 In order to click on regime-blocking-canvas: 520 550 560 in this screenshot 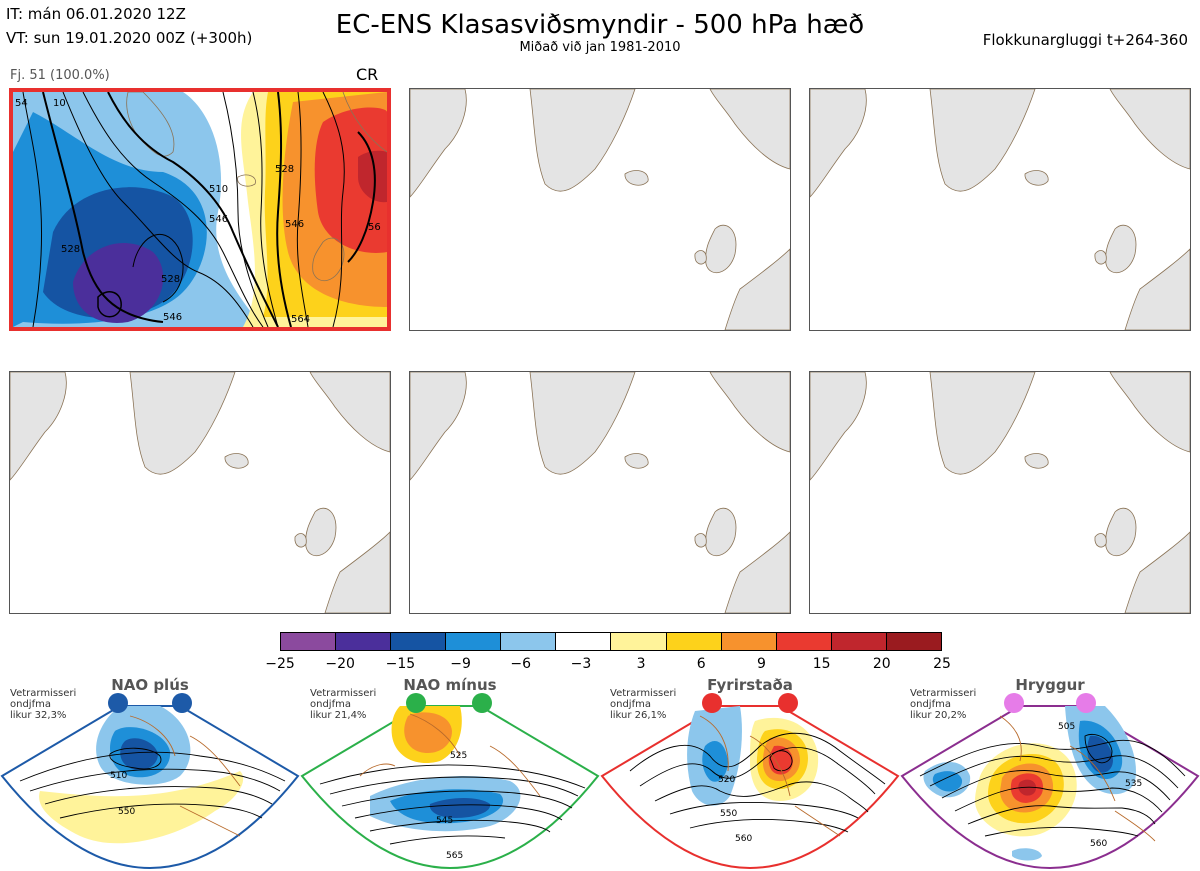, I will do `click(750, 781)`.